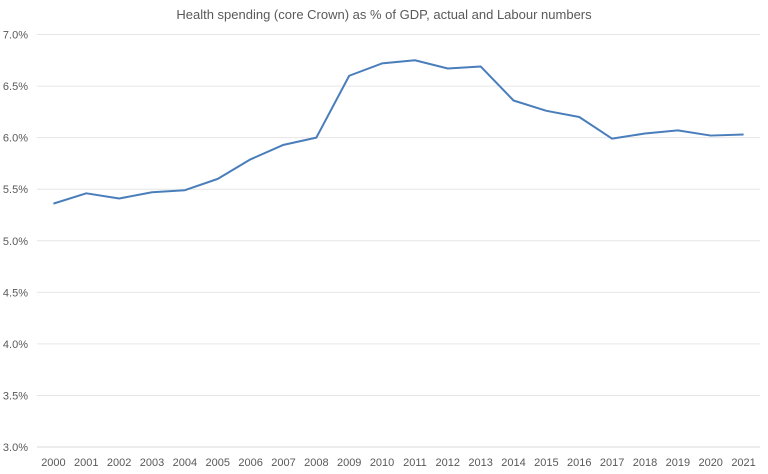 This screenshot has width=768, height=474. What do you see at coordinates (15, 190) in the screenshot?
I see `y-tick-label: 5.5%` at bounding box center [15, 190].